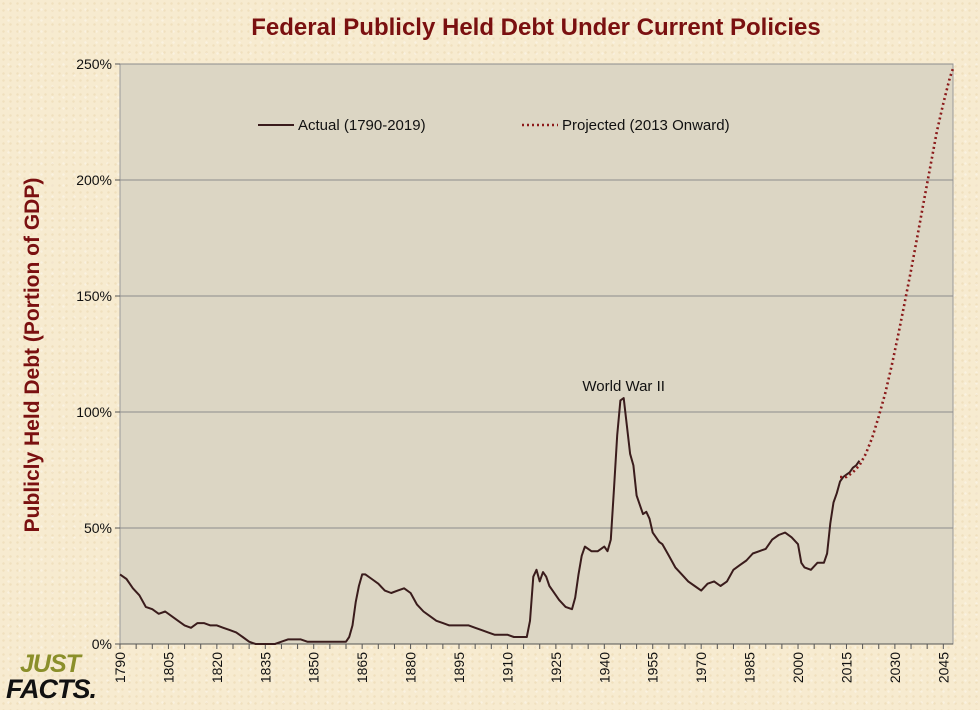 The image size is (980, 710). I want to click on x-tick-label: 2030, so click(895, 667).